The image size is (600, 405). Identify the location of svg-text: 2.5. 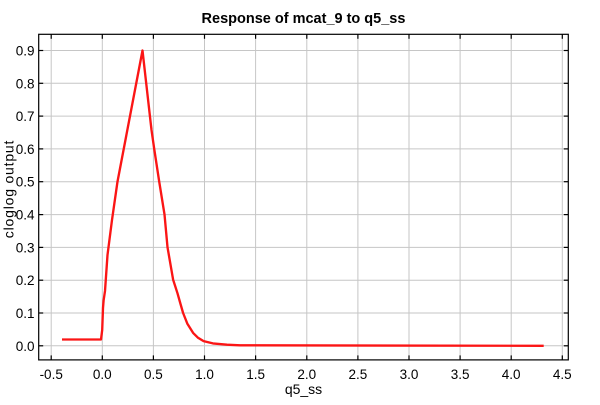
(358, 374).